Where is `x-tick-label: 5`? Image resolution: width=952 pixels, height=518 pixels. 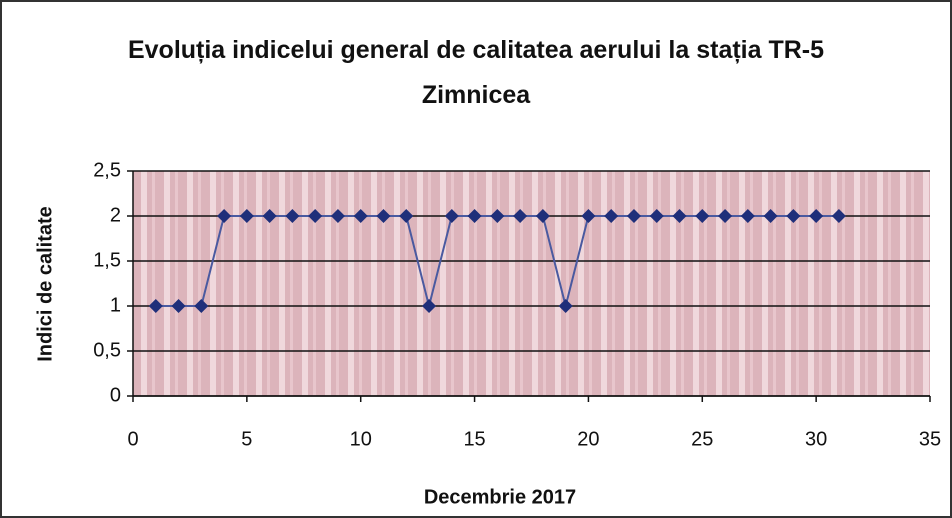 x-tick-label: 5 is located at coordinates (246, 439).